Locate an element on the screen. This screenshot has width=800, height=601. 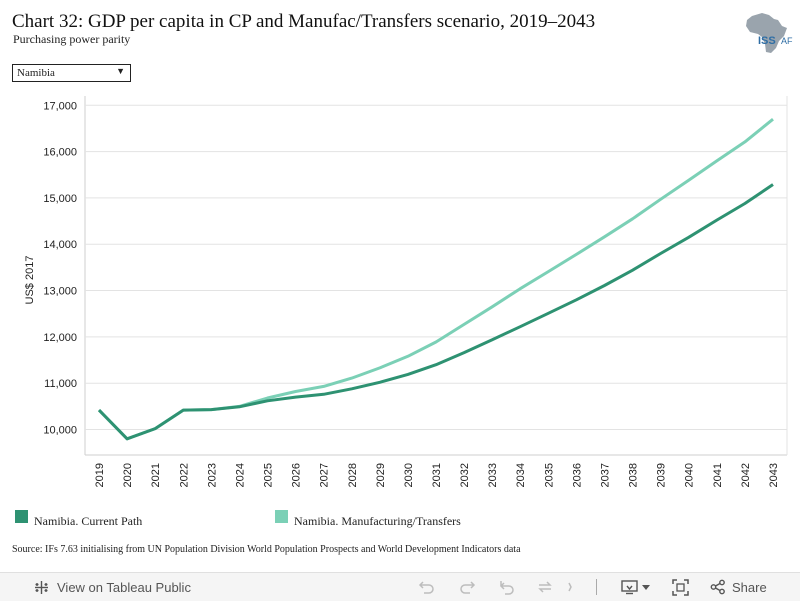
x-tick-label: 2019 is located at coordinates (100, 475).